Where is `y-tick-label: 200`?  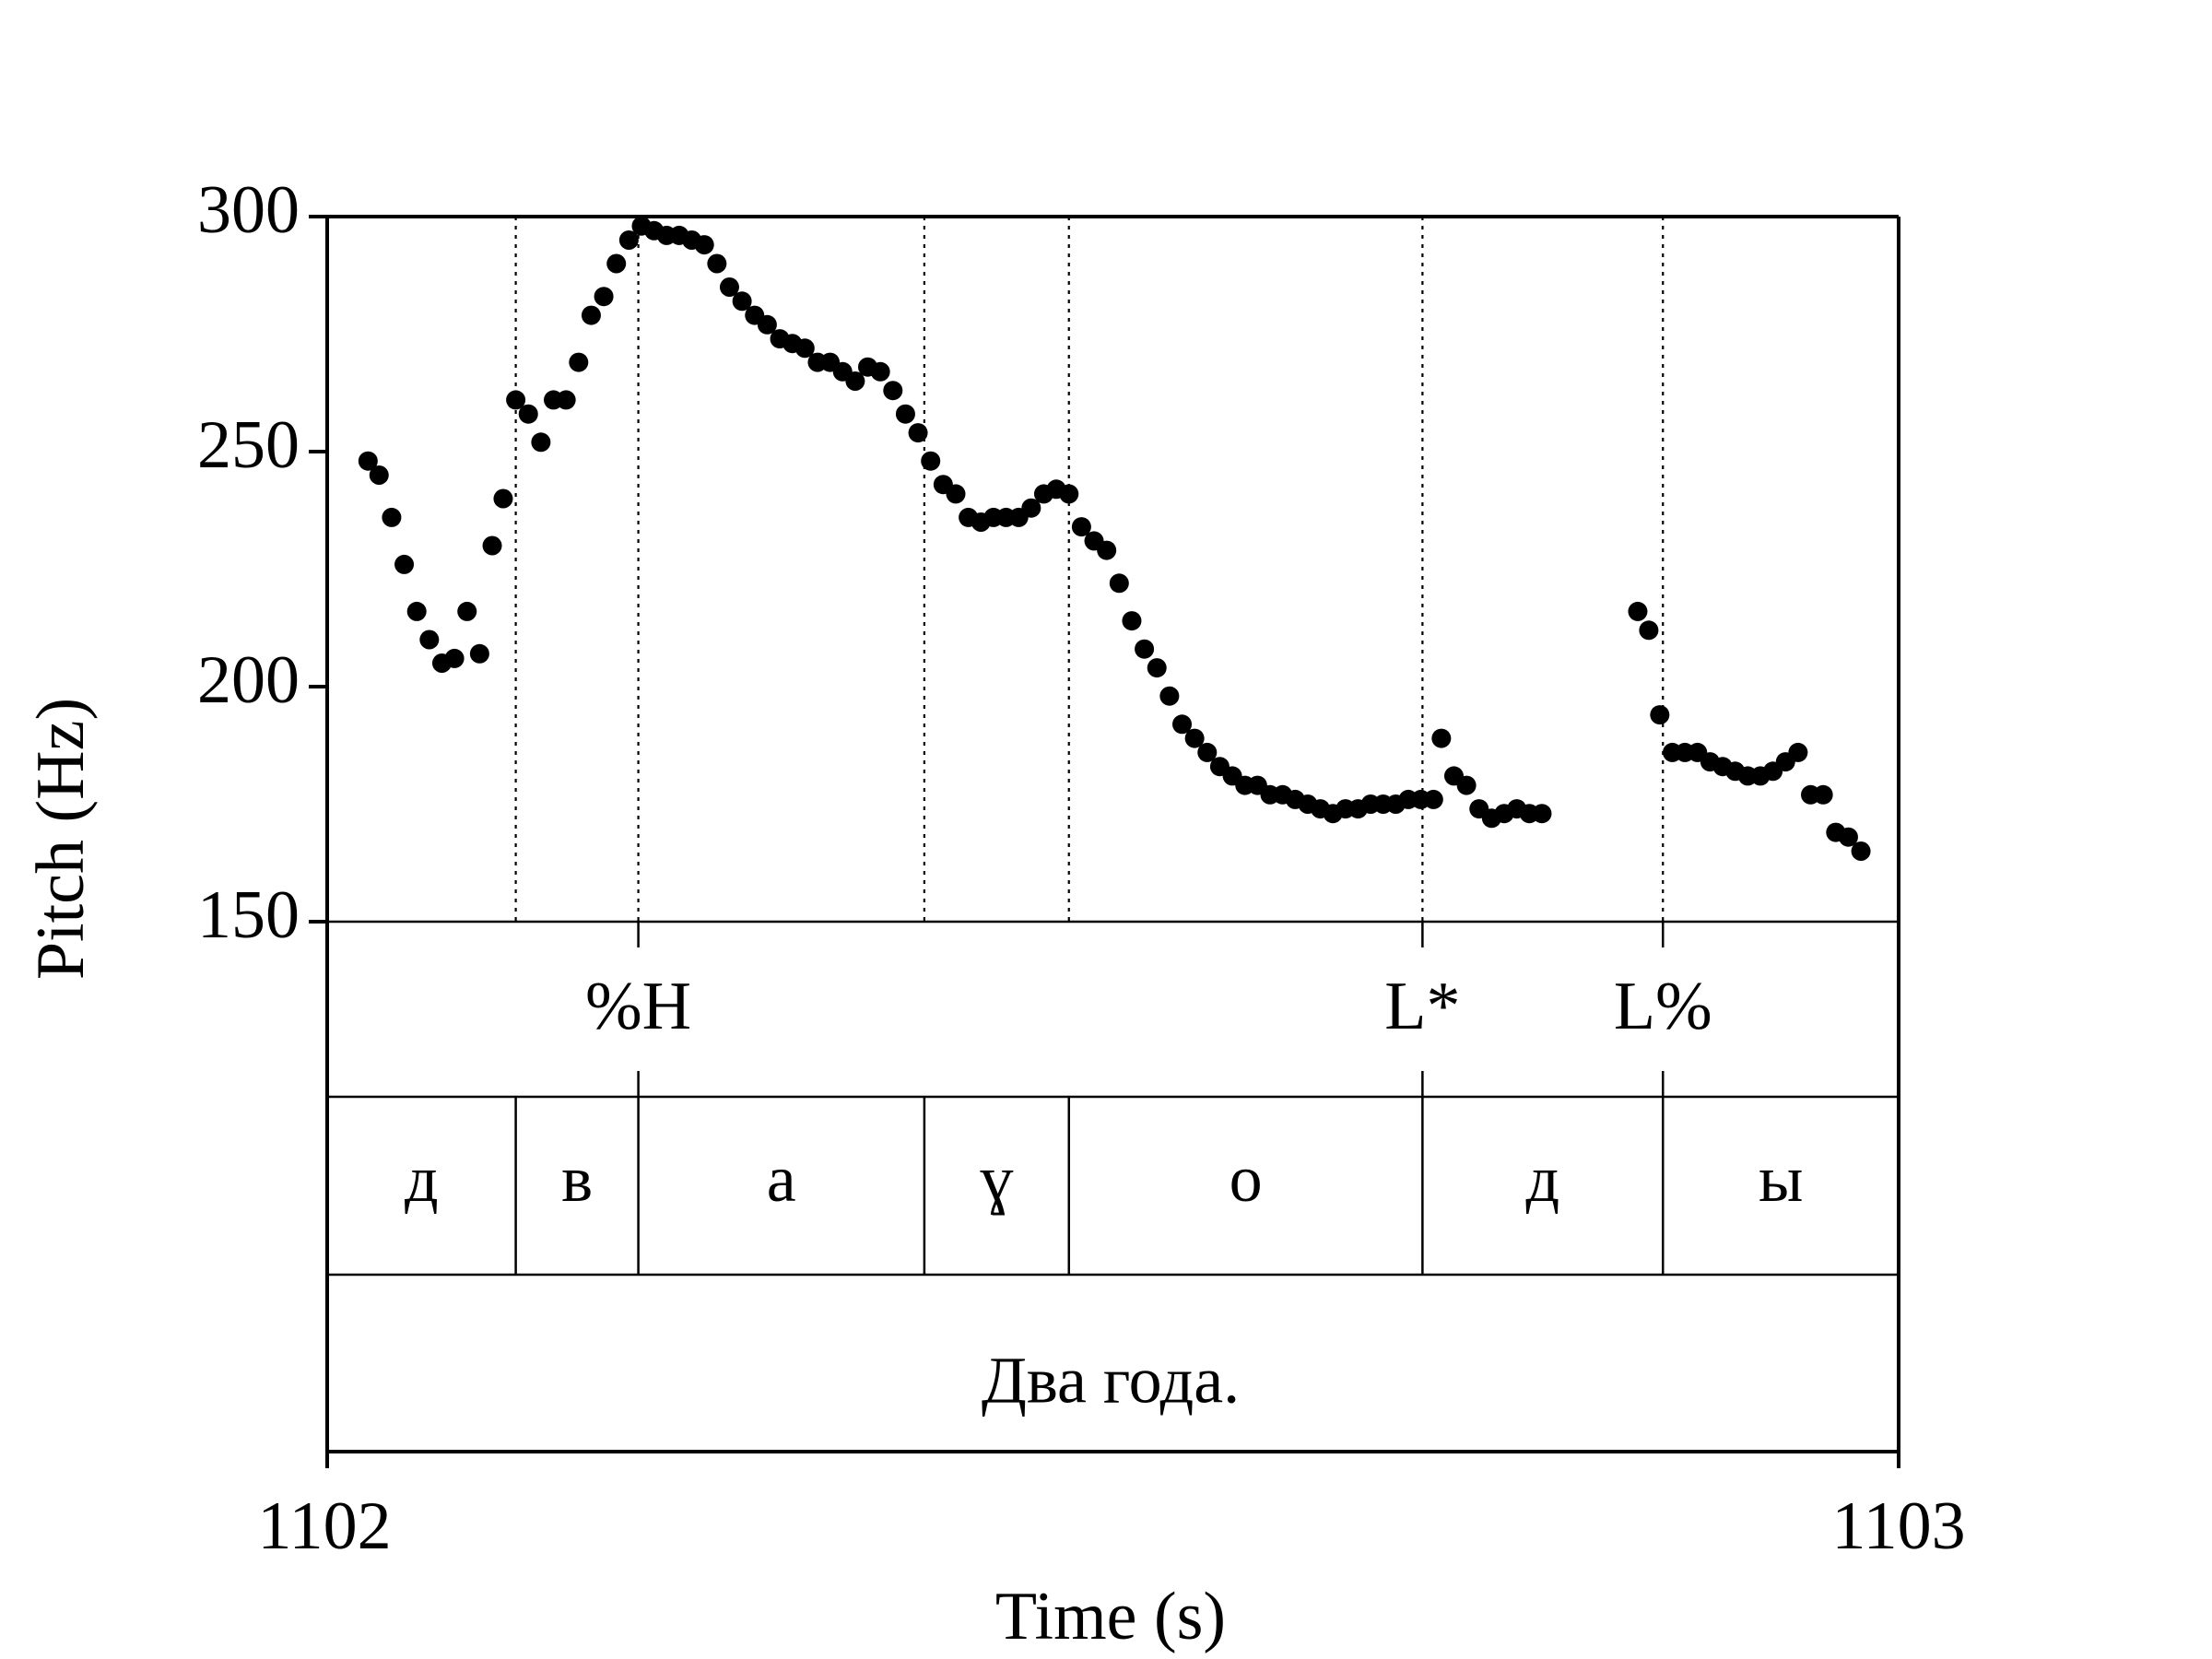 y-tick-label: 200 is located at coordinates (248, 680).